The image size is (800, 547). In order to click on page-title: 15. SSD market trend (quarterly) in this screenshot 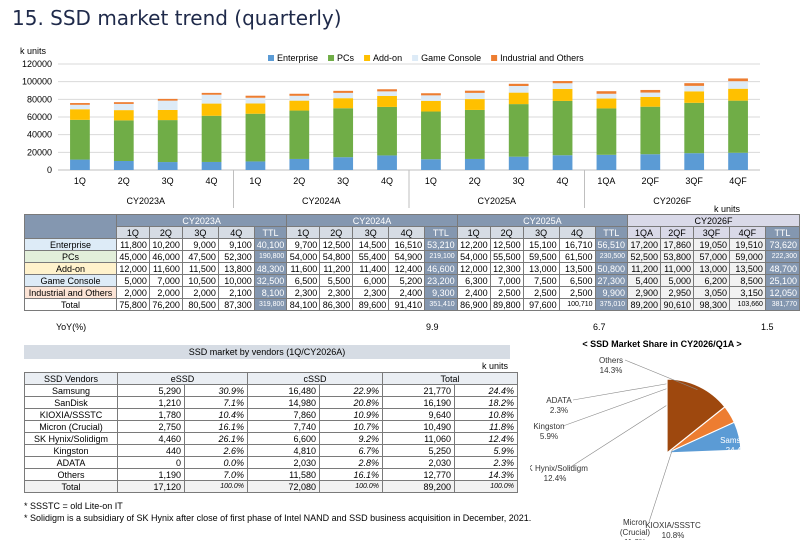, I will do `click(177, 18)`.